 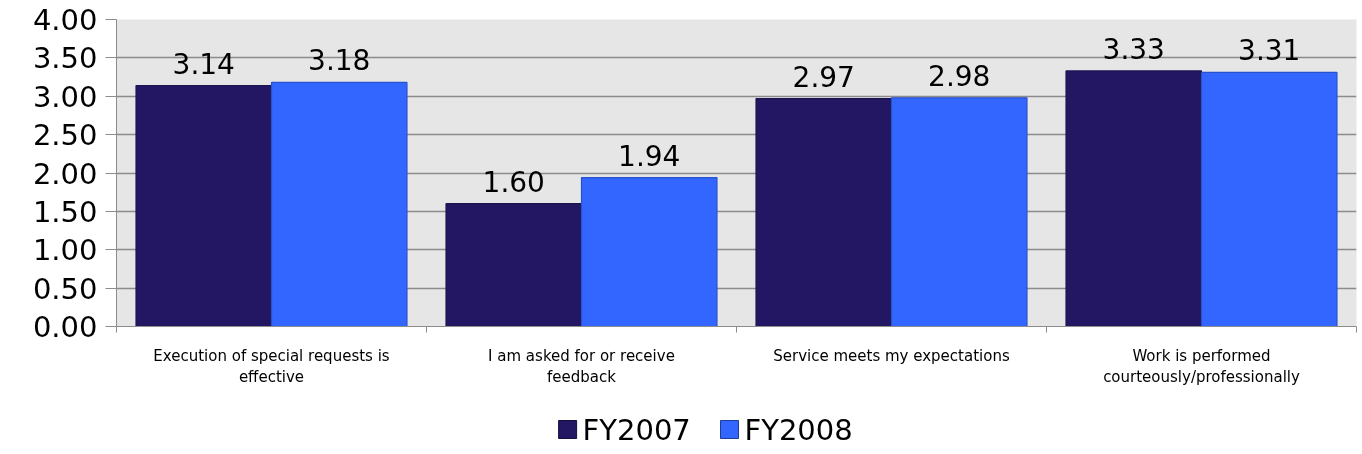 What do you see at coordinates (1201, 366) in the screenshot?
I see `x-tick-label: Work is performed courteously/professionally` at bounding box center [1201, 366].